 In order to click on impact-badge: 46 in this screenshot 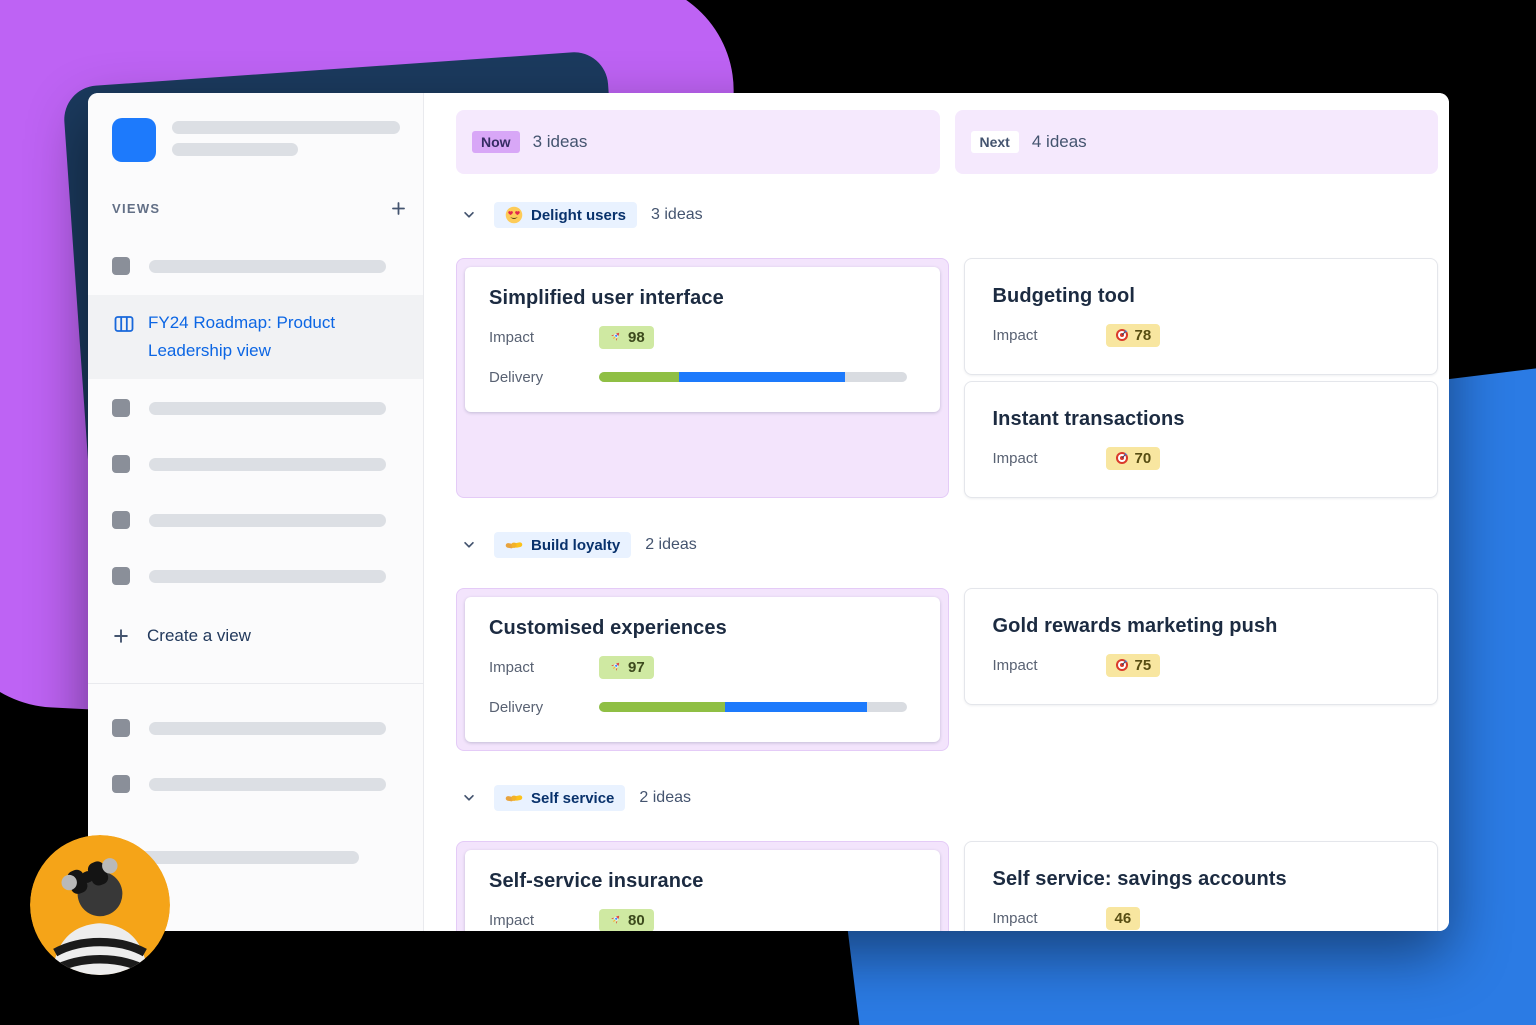, I will do `click(1123, 918)`.